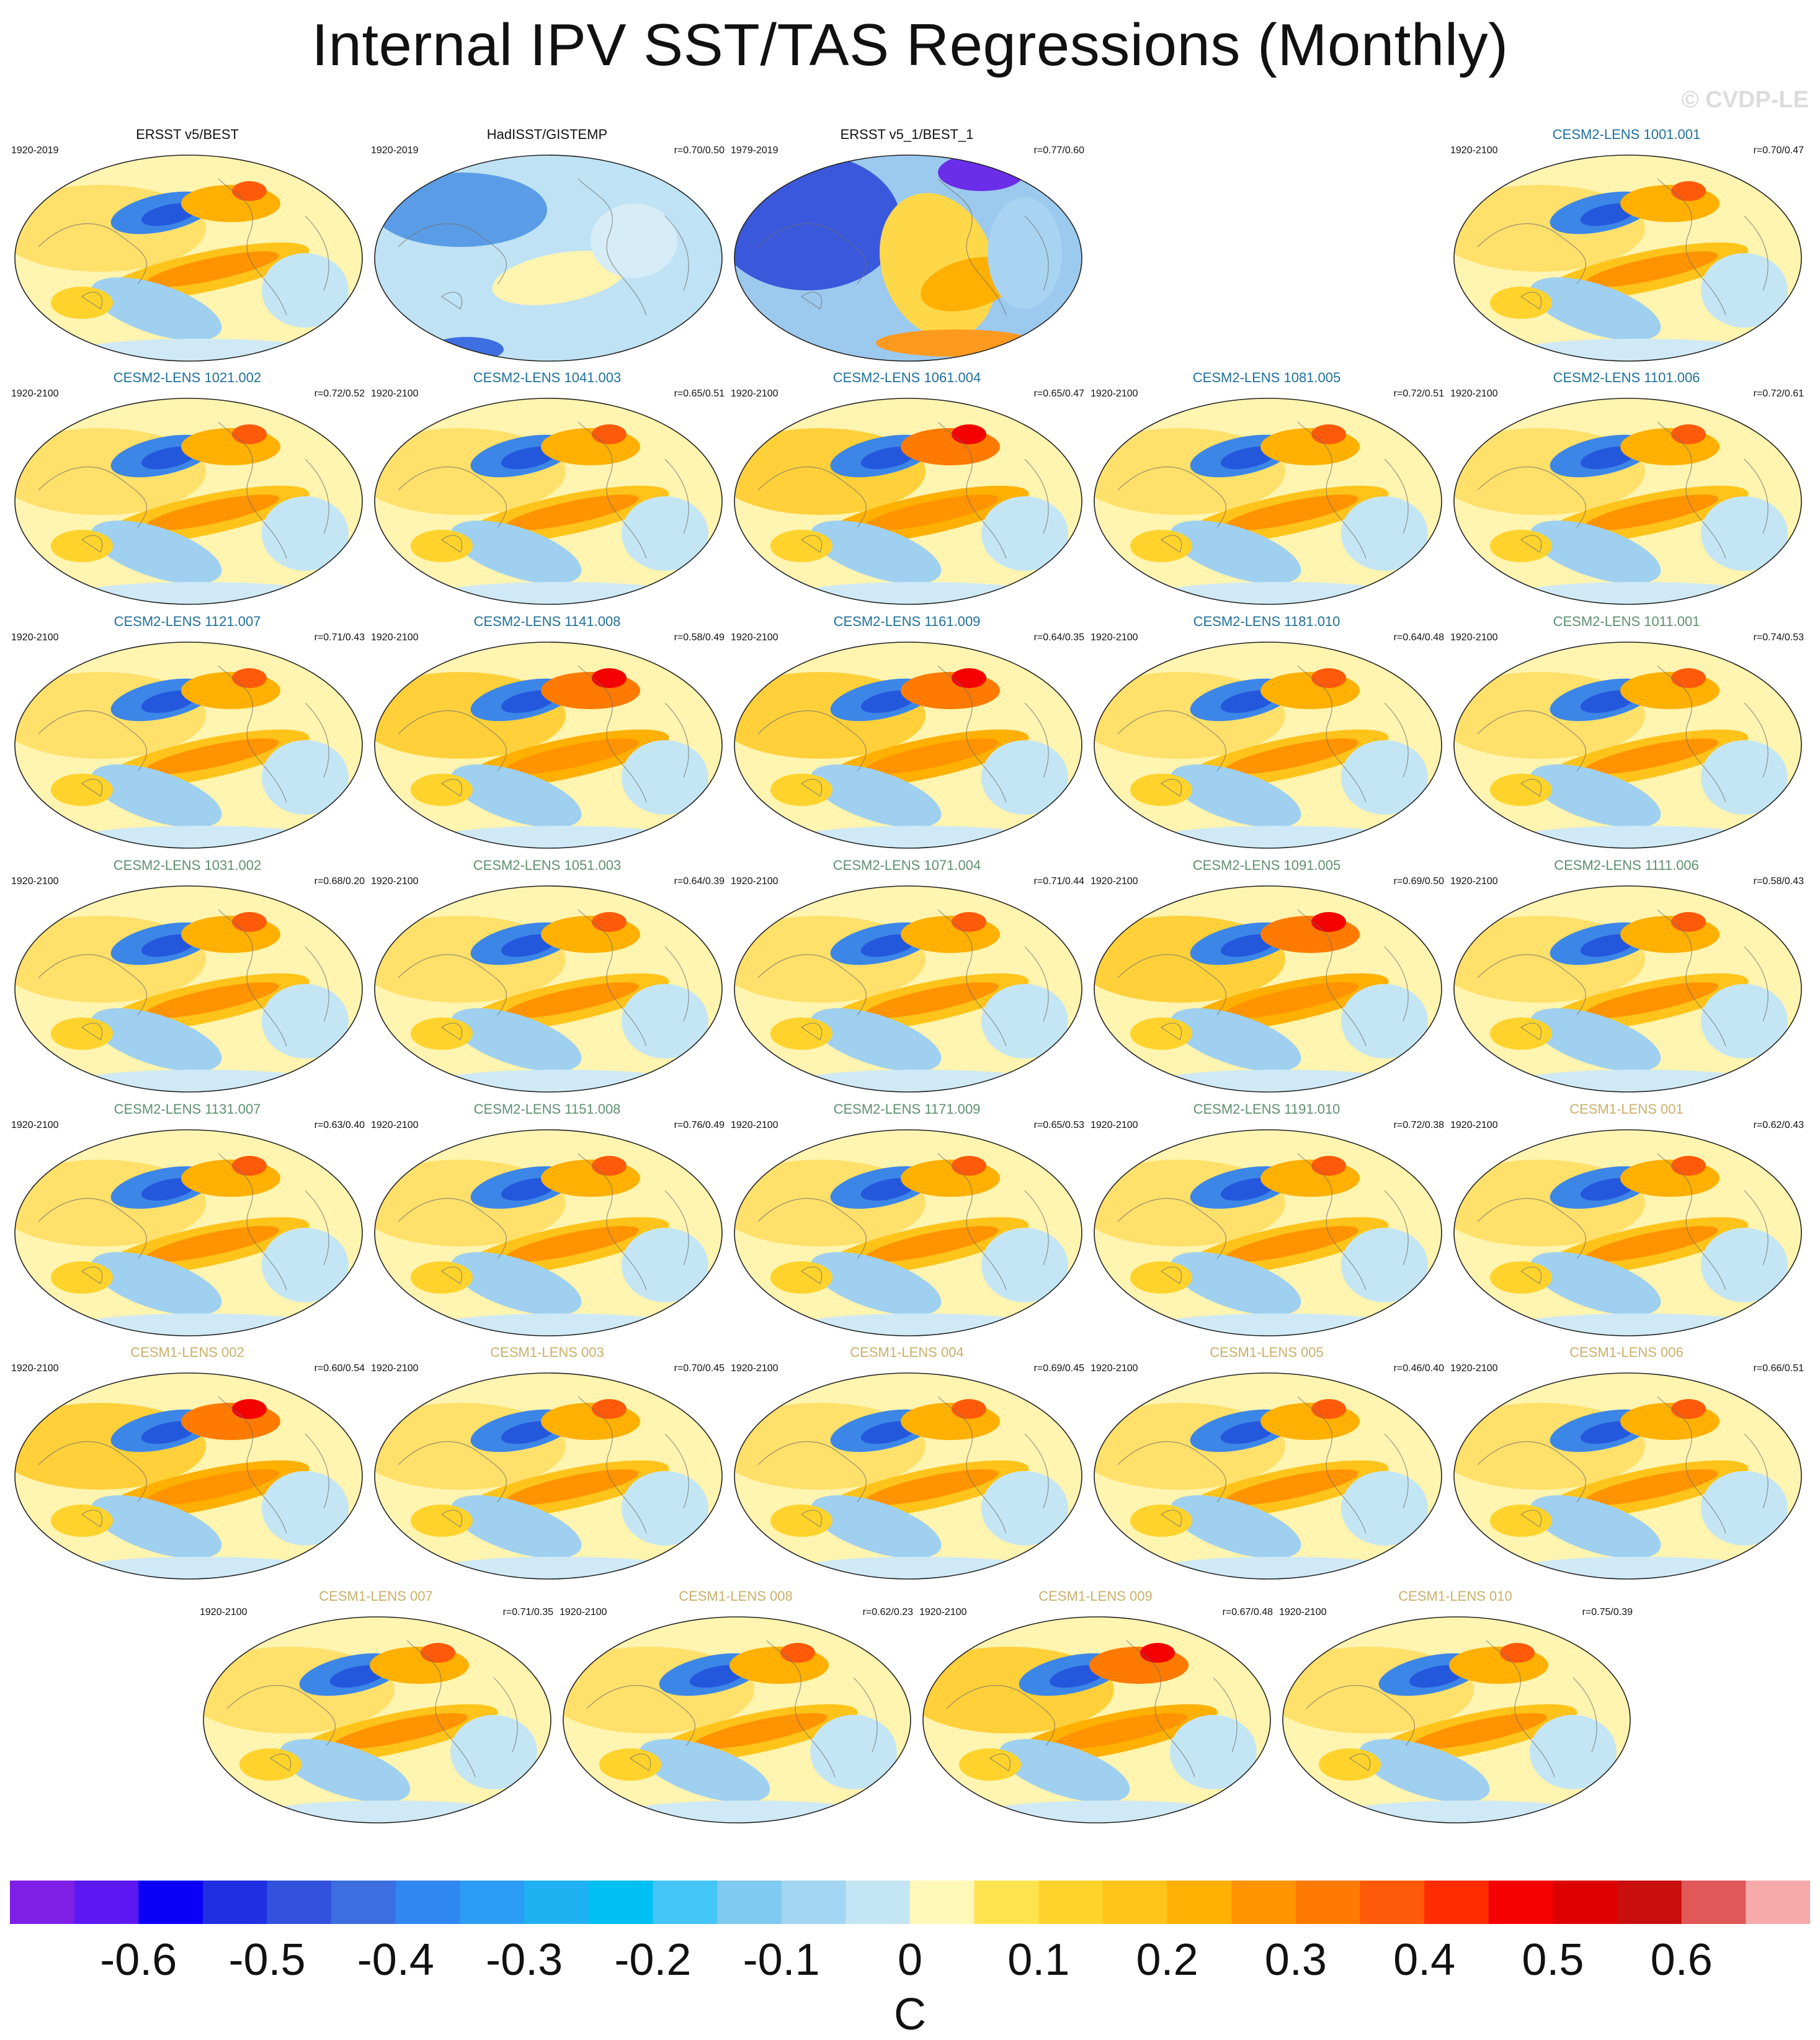  I want to click on panel-correlation: r=0.71/0.44, so click(1058, 881).